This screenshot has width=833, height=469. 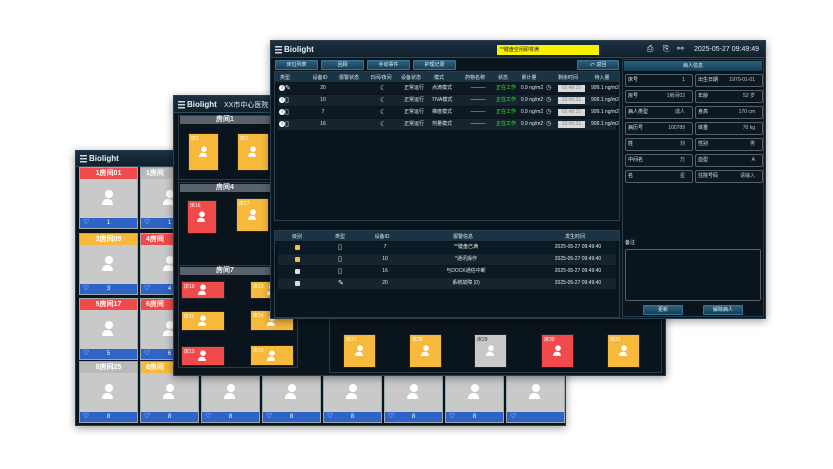 I want to click on patient-card: 1房间01 1 ♡, so click(x=108, y=198).